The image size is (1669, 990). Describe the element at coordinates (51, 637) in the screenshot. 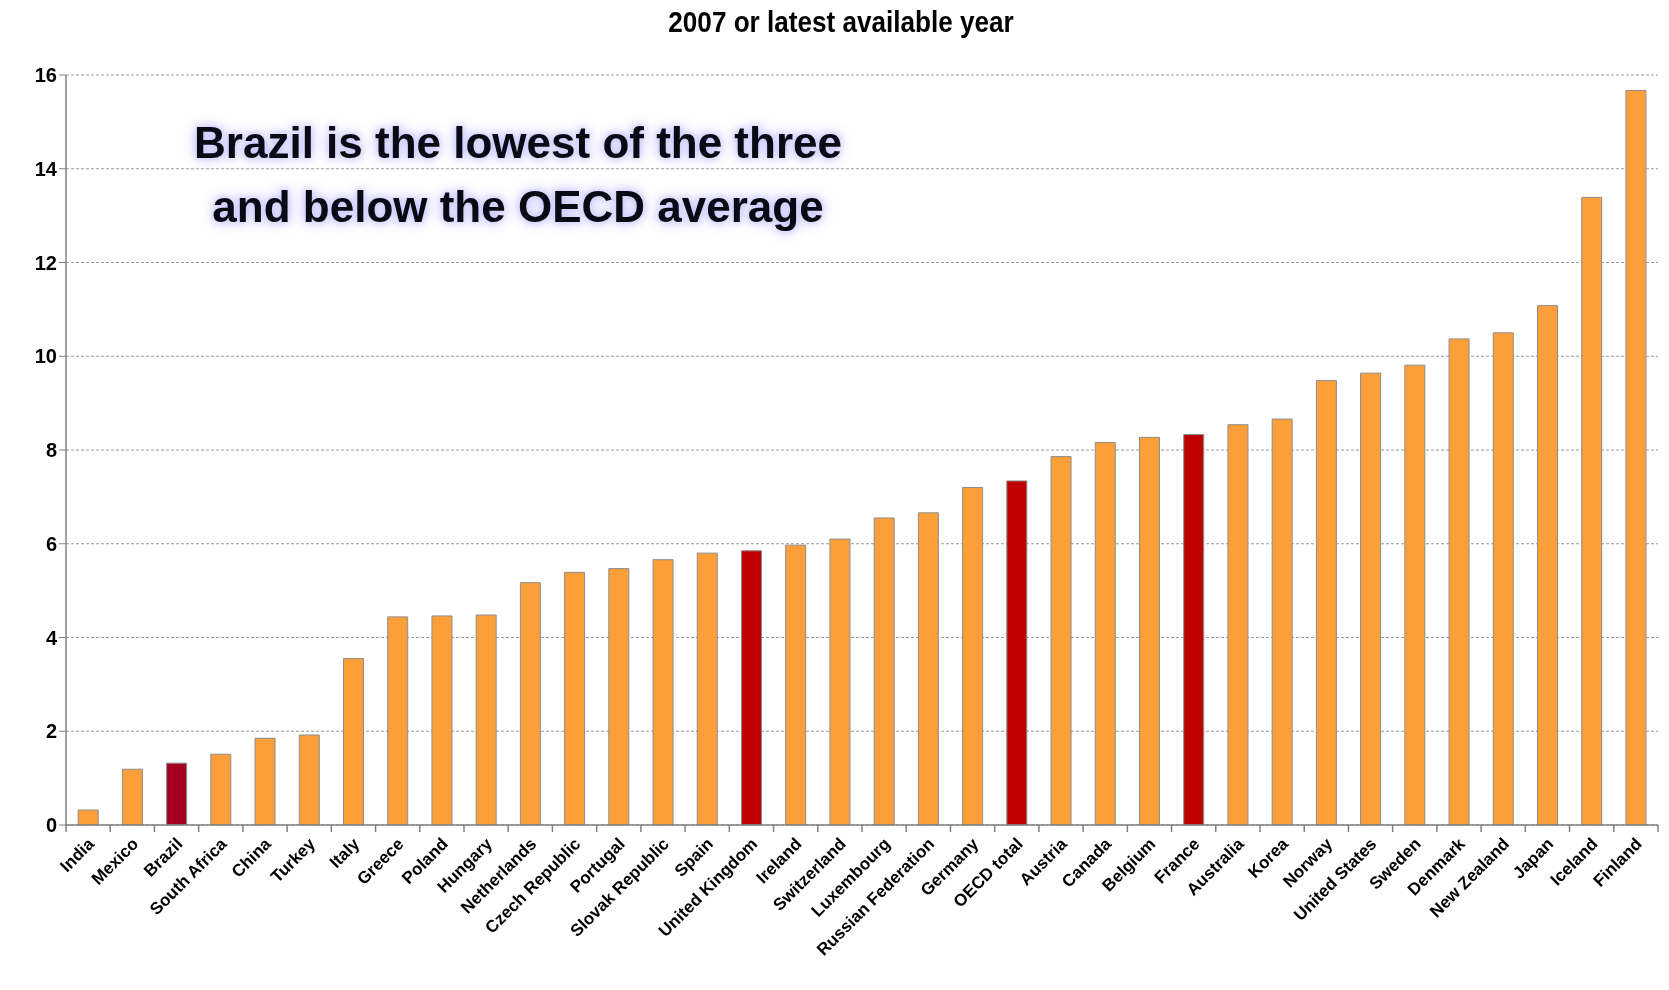

I see `y-tick-label: 4` at that location.